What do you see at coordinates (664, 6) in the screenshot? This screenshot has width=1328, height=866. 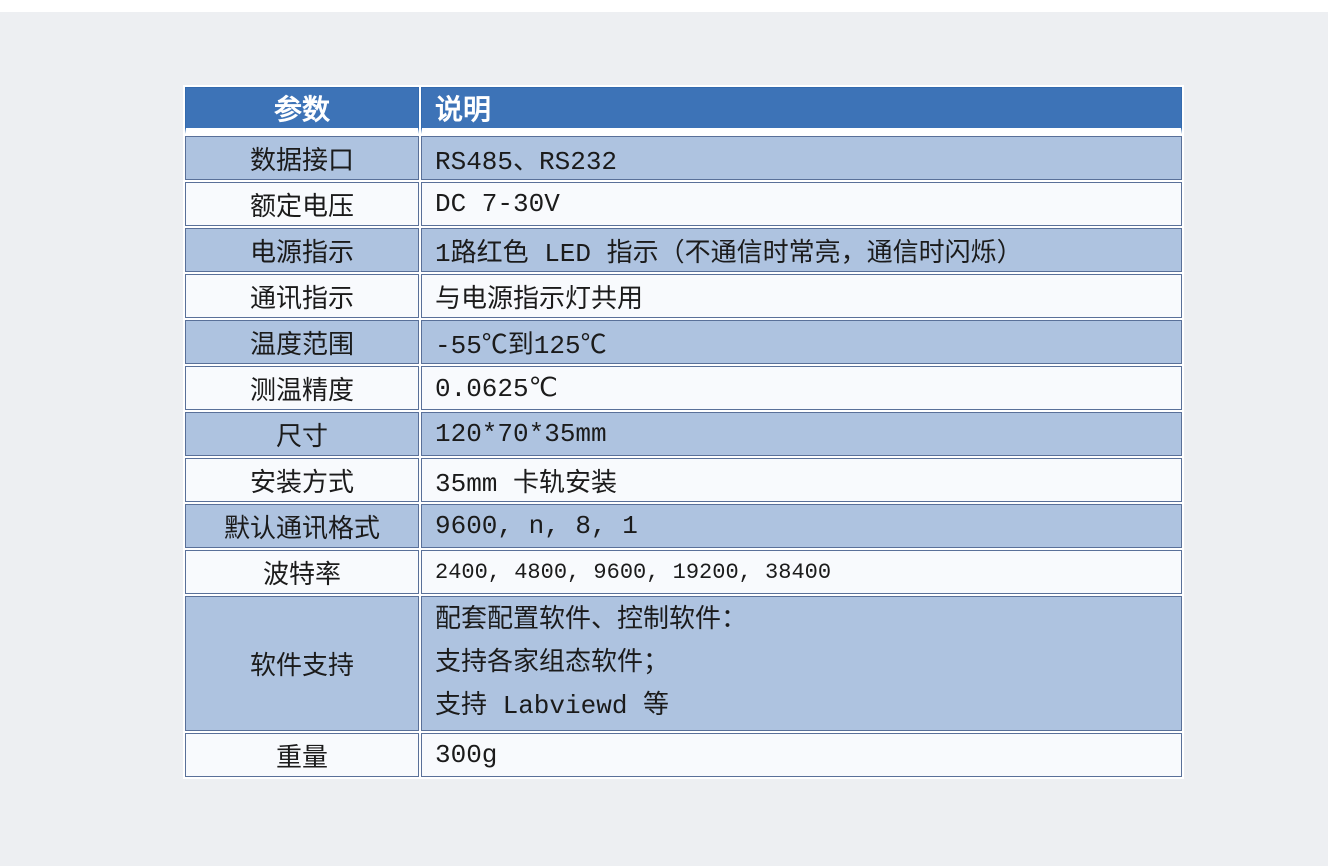 I see `top-white-strip` at bounding box center [664, 6].